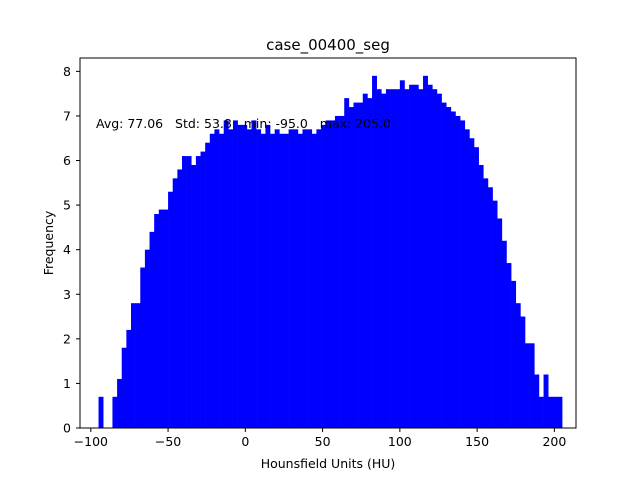 This screenshot has width=640, height=480. What do you see at coordinates (400, 441) in the screenshot?
I see `x-tick-label: 100` at bounding box center [400, 441].